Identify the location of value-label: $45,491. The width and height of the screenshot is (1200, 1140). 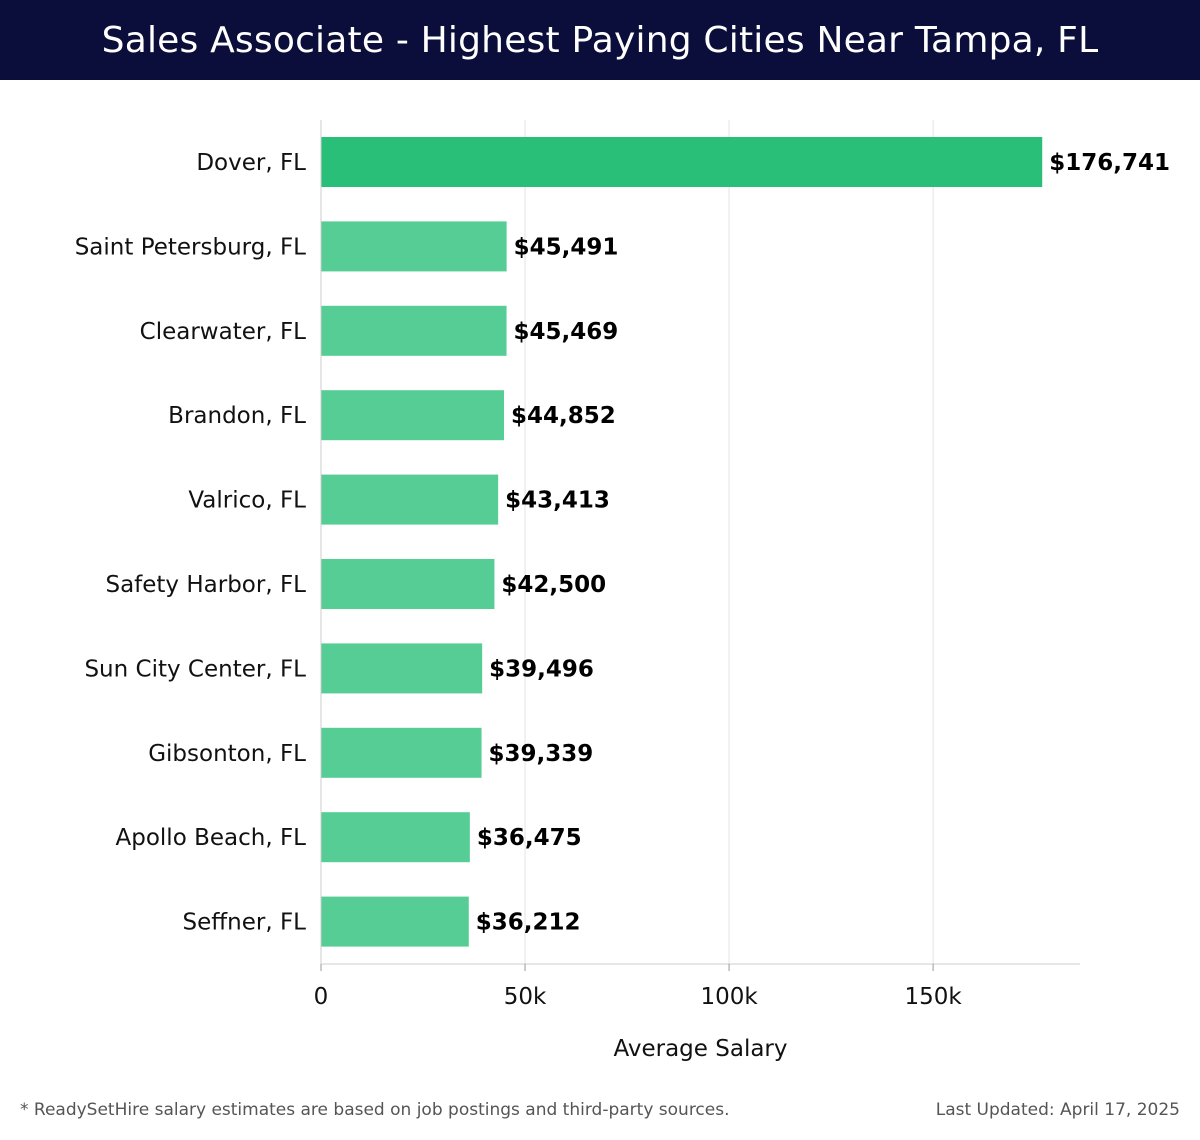
(566, 247).